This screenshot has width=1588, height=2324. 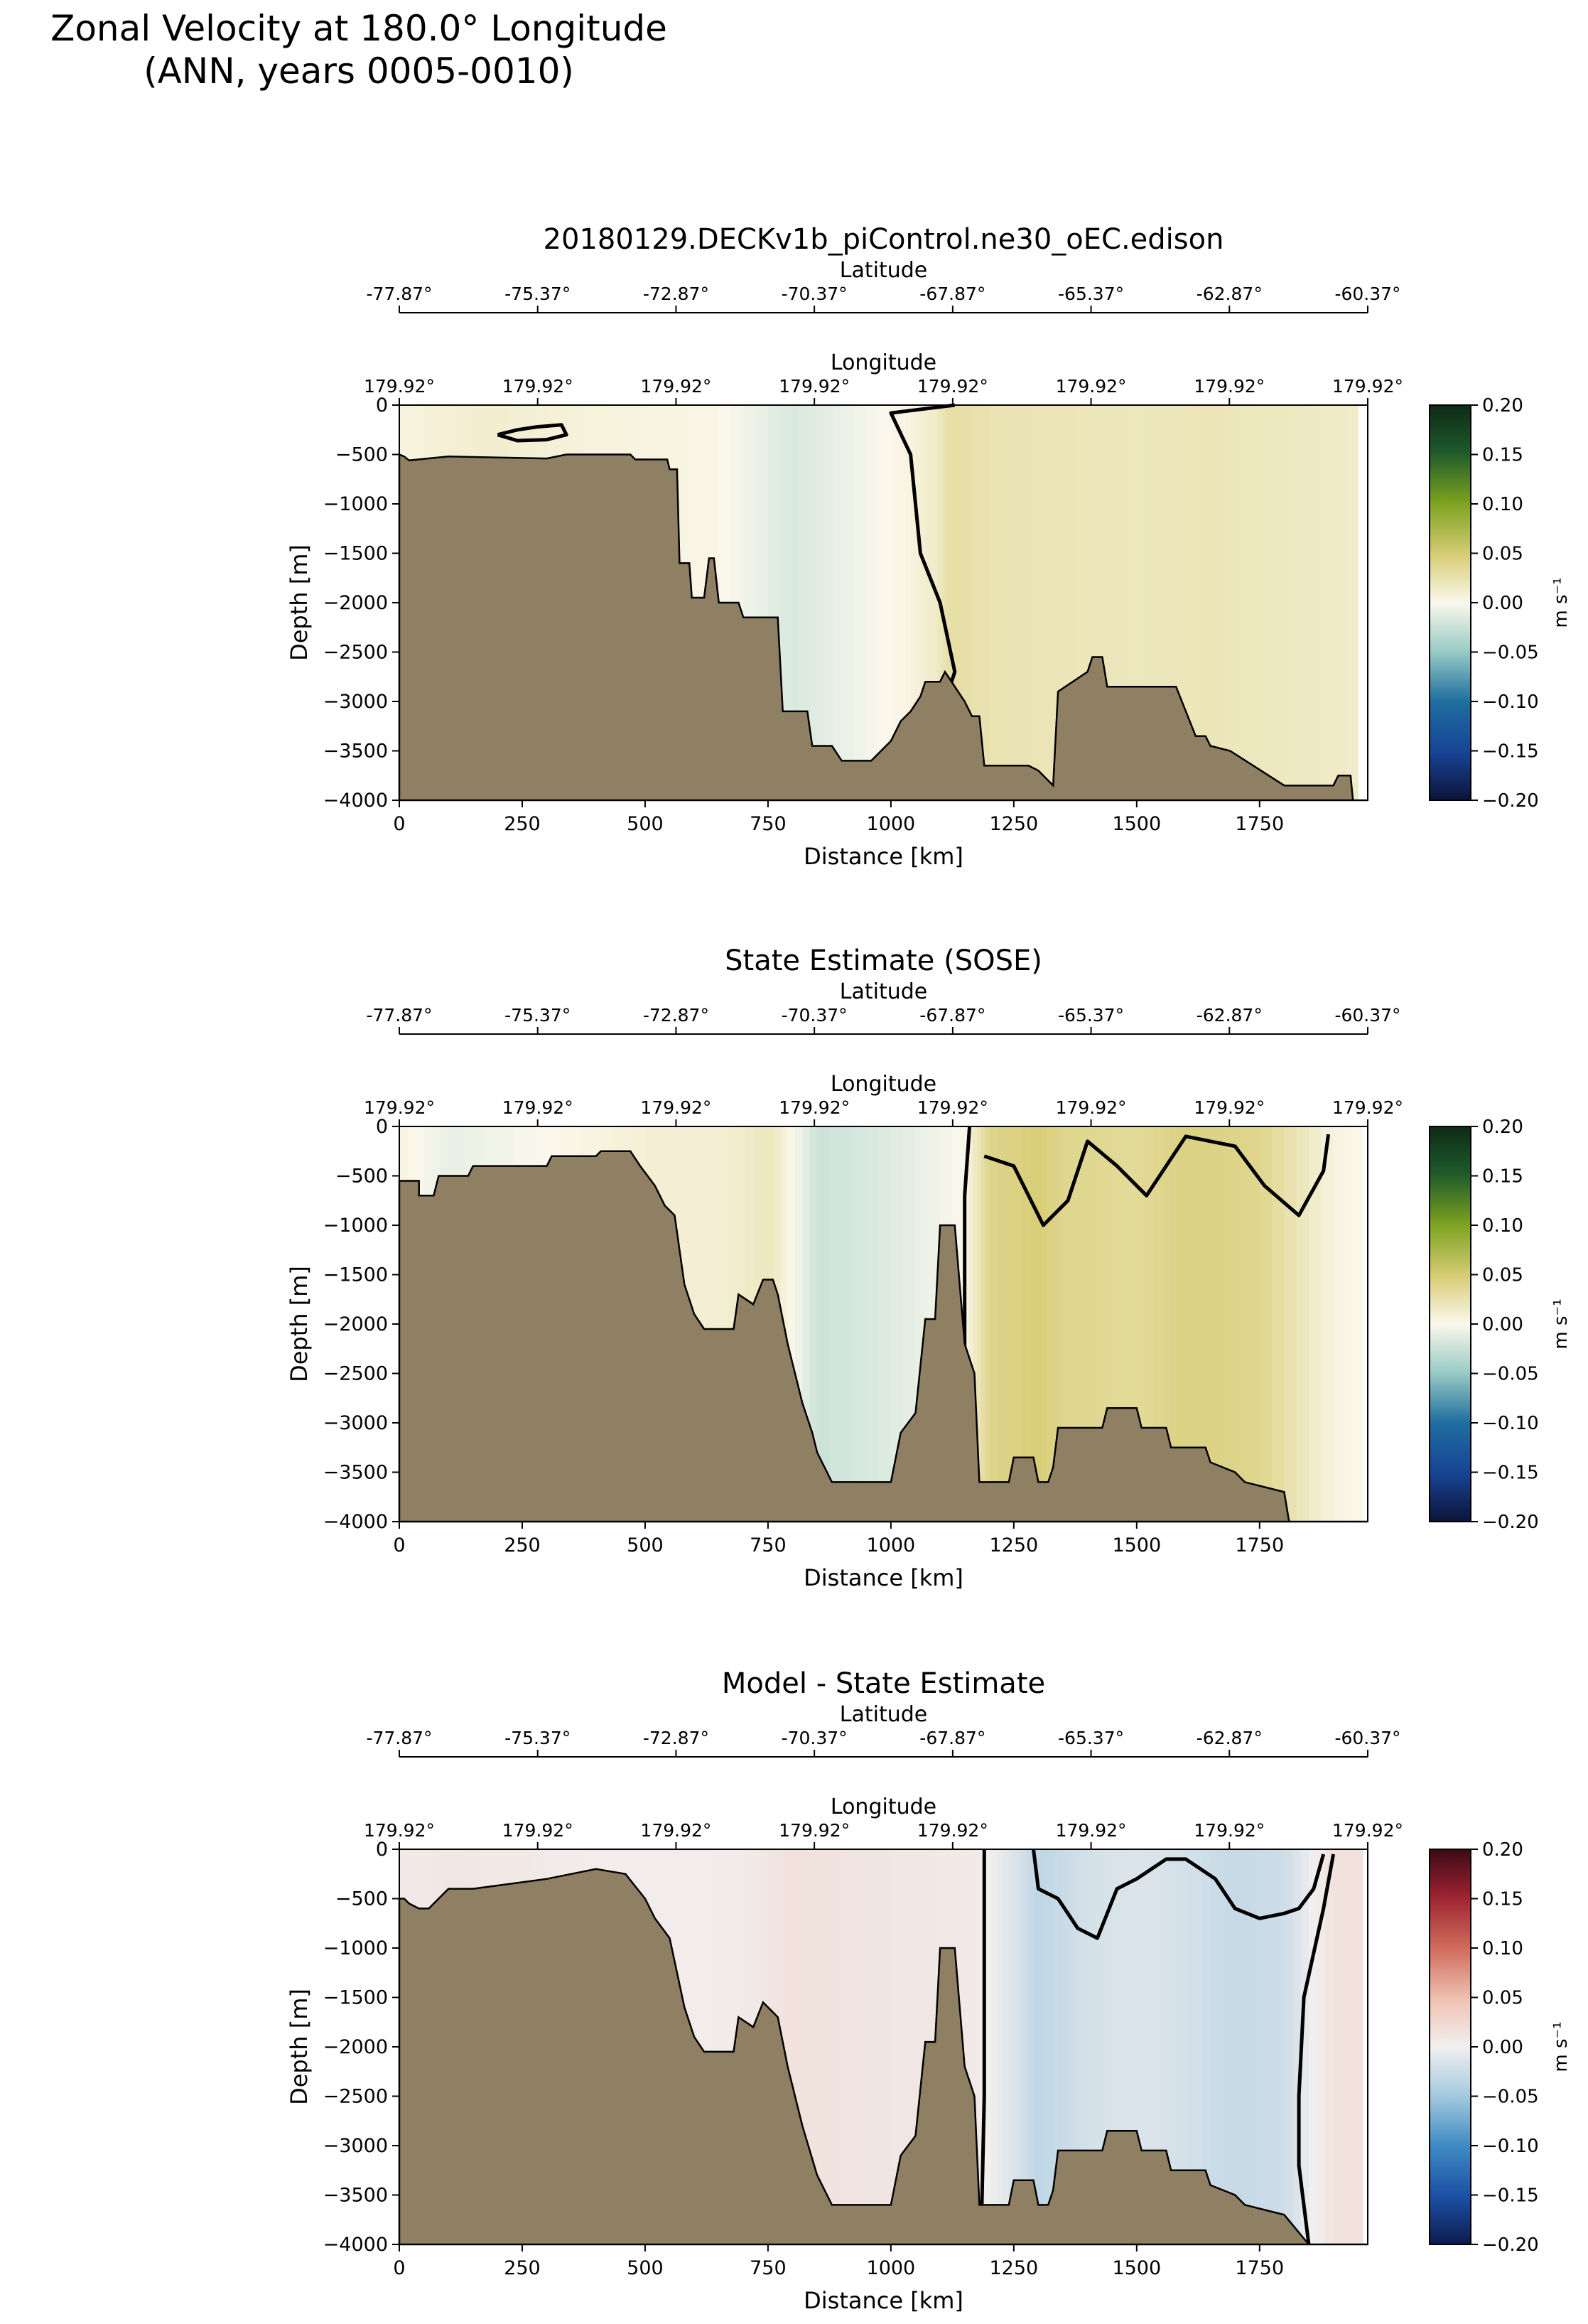 I want to click on y-tick-label: −1000, so click(x=355, y=1226).